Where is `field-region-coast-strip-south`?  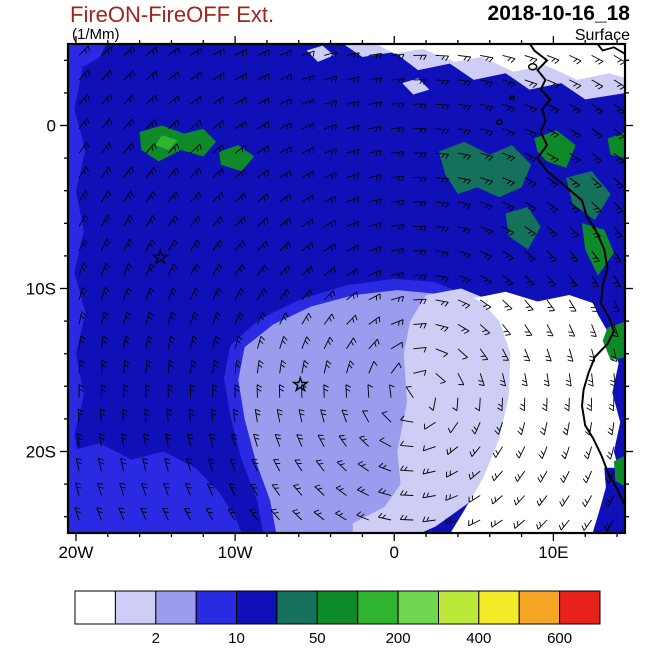
field-region-coast-strip-south is located at coordinates (608, 500).